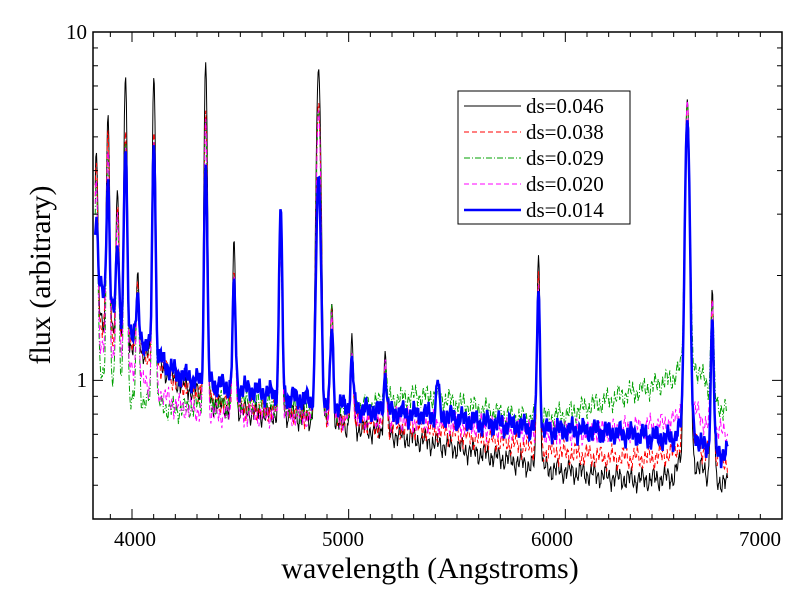 This screenshot has height=612, width=792. Describe the element at coordinates (565, 210) in the screenshot. I see `legend-label: ds=0.014` at that location.